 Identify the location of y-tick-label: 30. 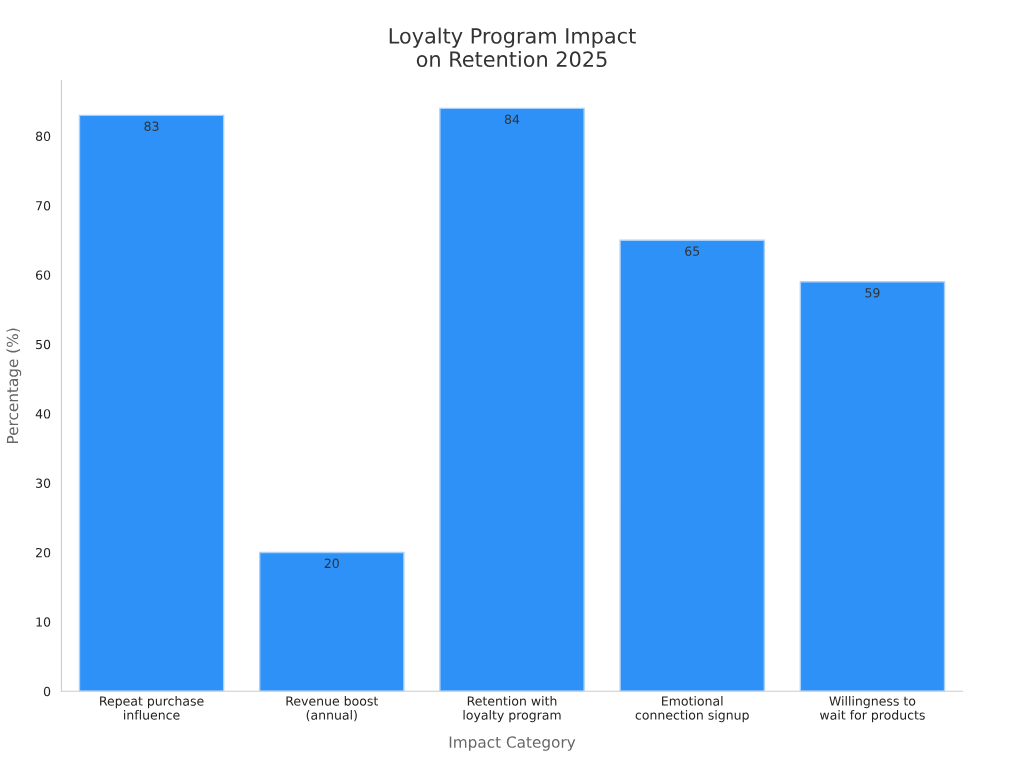
(43, 483).